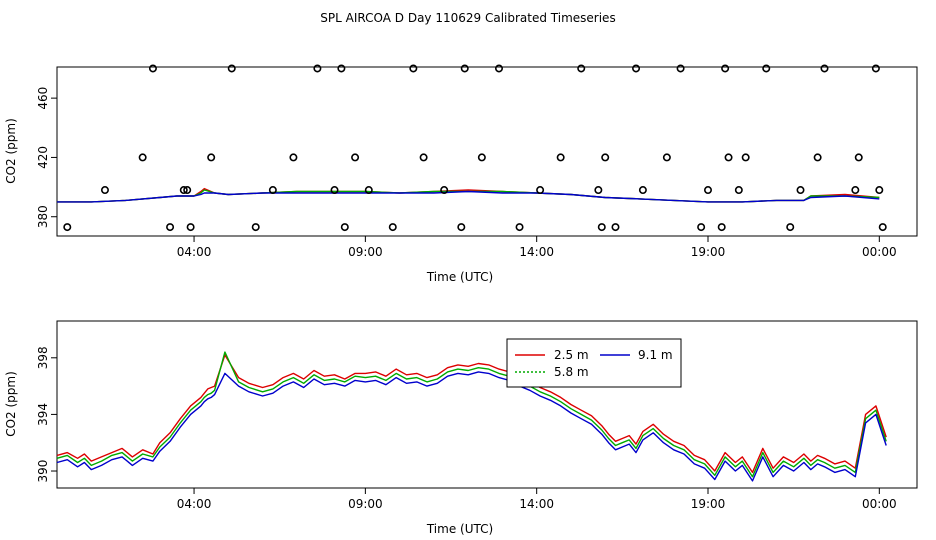  I want to click on panel-2-xlabel: Time (UTC), so click(459, 529).